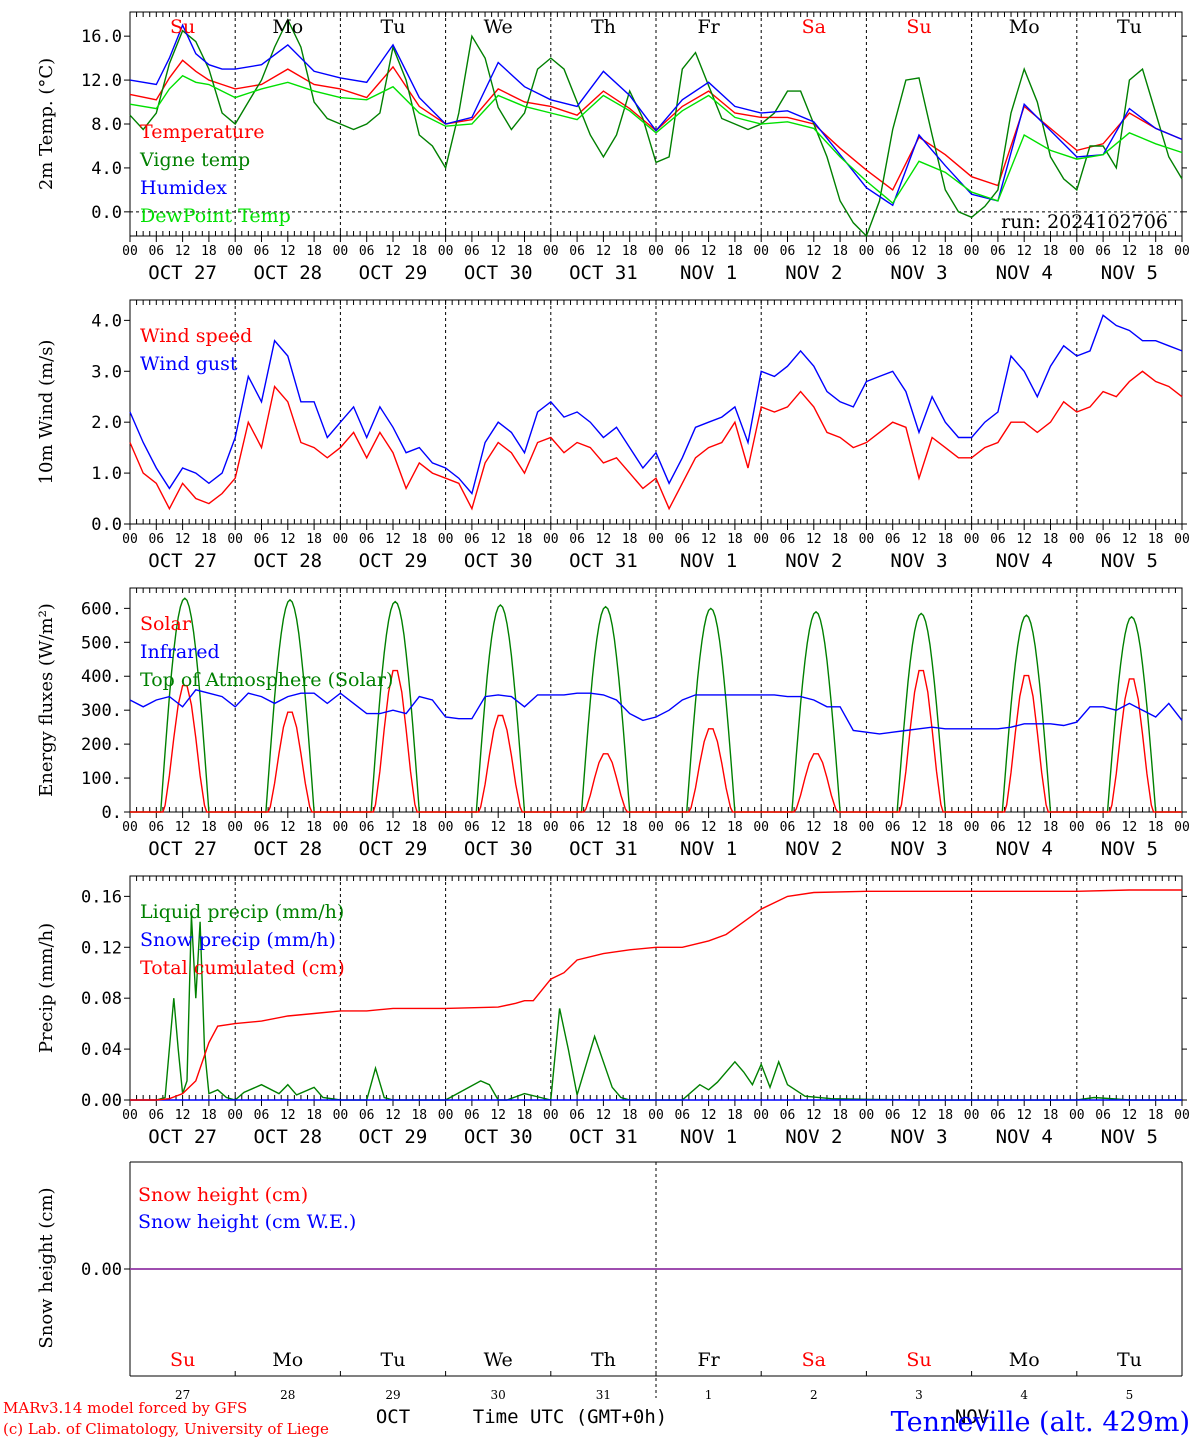 This screenshot has width=1194, height=1440. Describe the element at coordinates (656, 995) in the screenshot. I see `series-line-total-cumulated-cm-` at that location.